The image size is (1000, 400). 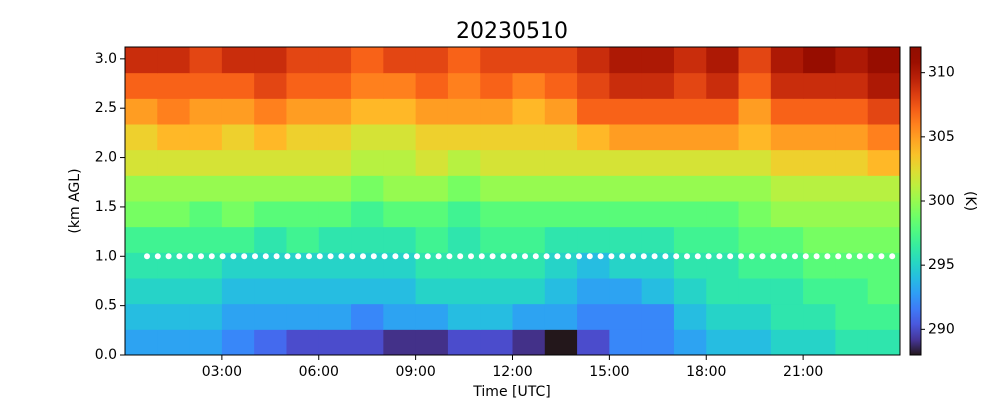 What do you see at coordinates (106, 59) in the screenshot?
I see `y-tick-label: 3.0` at bounding box center [106, 59].